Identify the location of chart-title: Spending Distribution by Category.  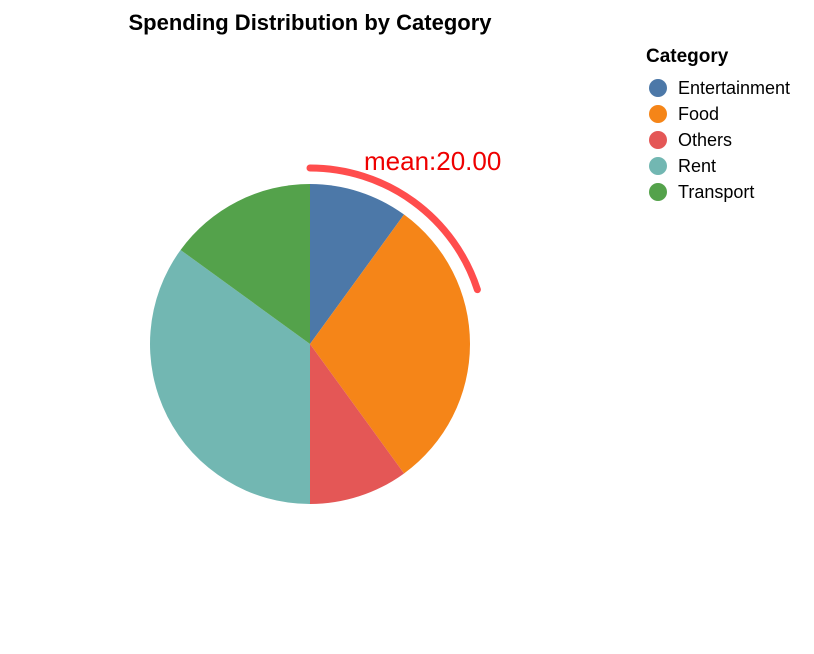
(310, 22).